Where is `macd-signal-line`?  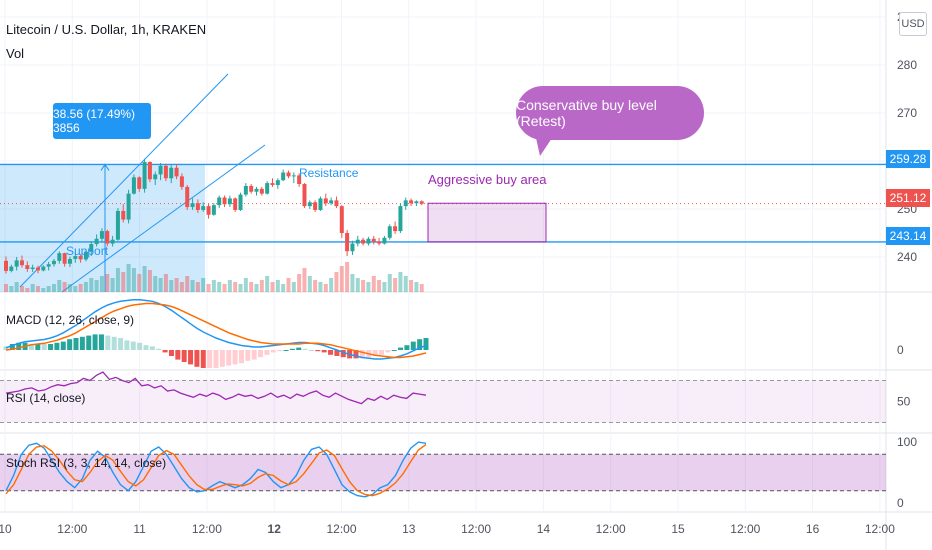 macd-signal-line is located at coordinates (216, 330).